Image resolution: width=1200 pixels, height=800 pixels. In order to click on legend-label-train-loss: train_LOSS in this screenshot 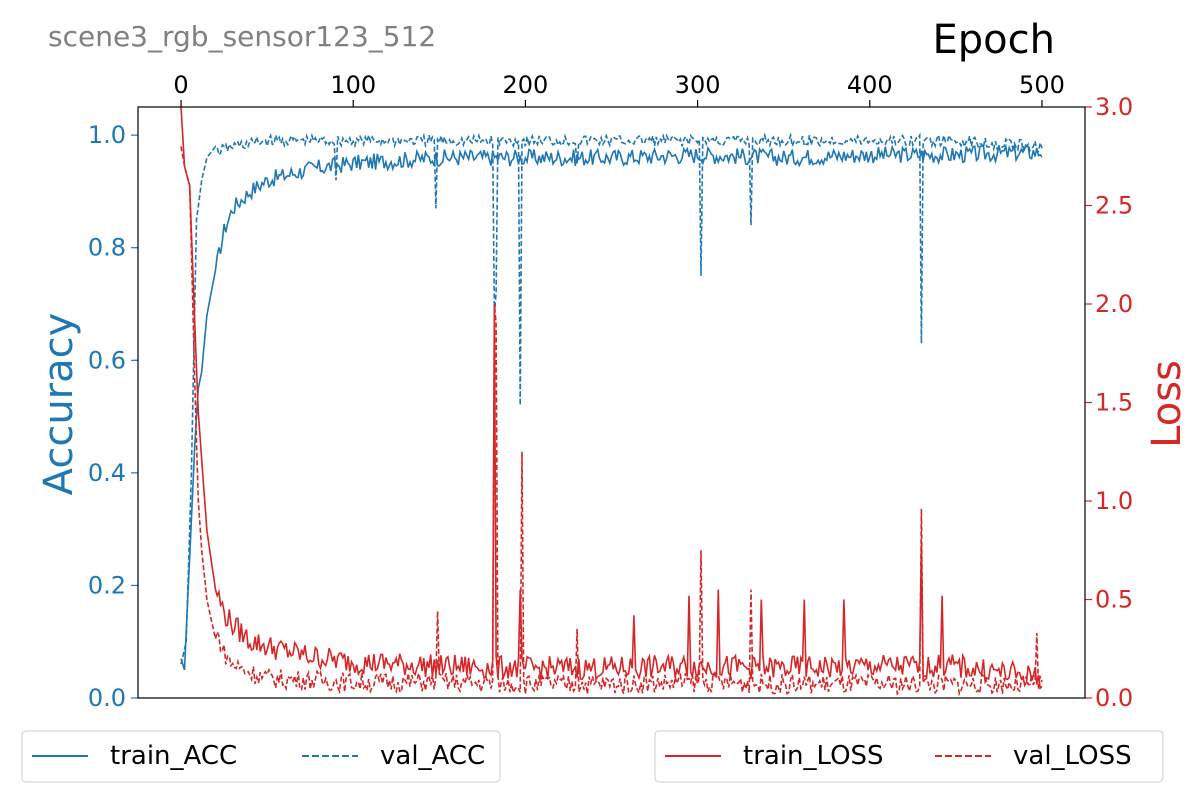, I will do `click(813, 756)`.